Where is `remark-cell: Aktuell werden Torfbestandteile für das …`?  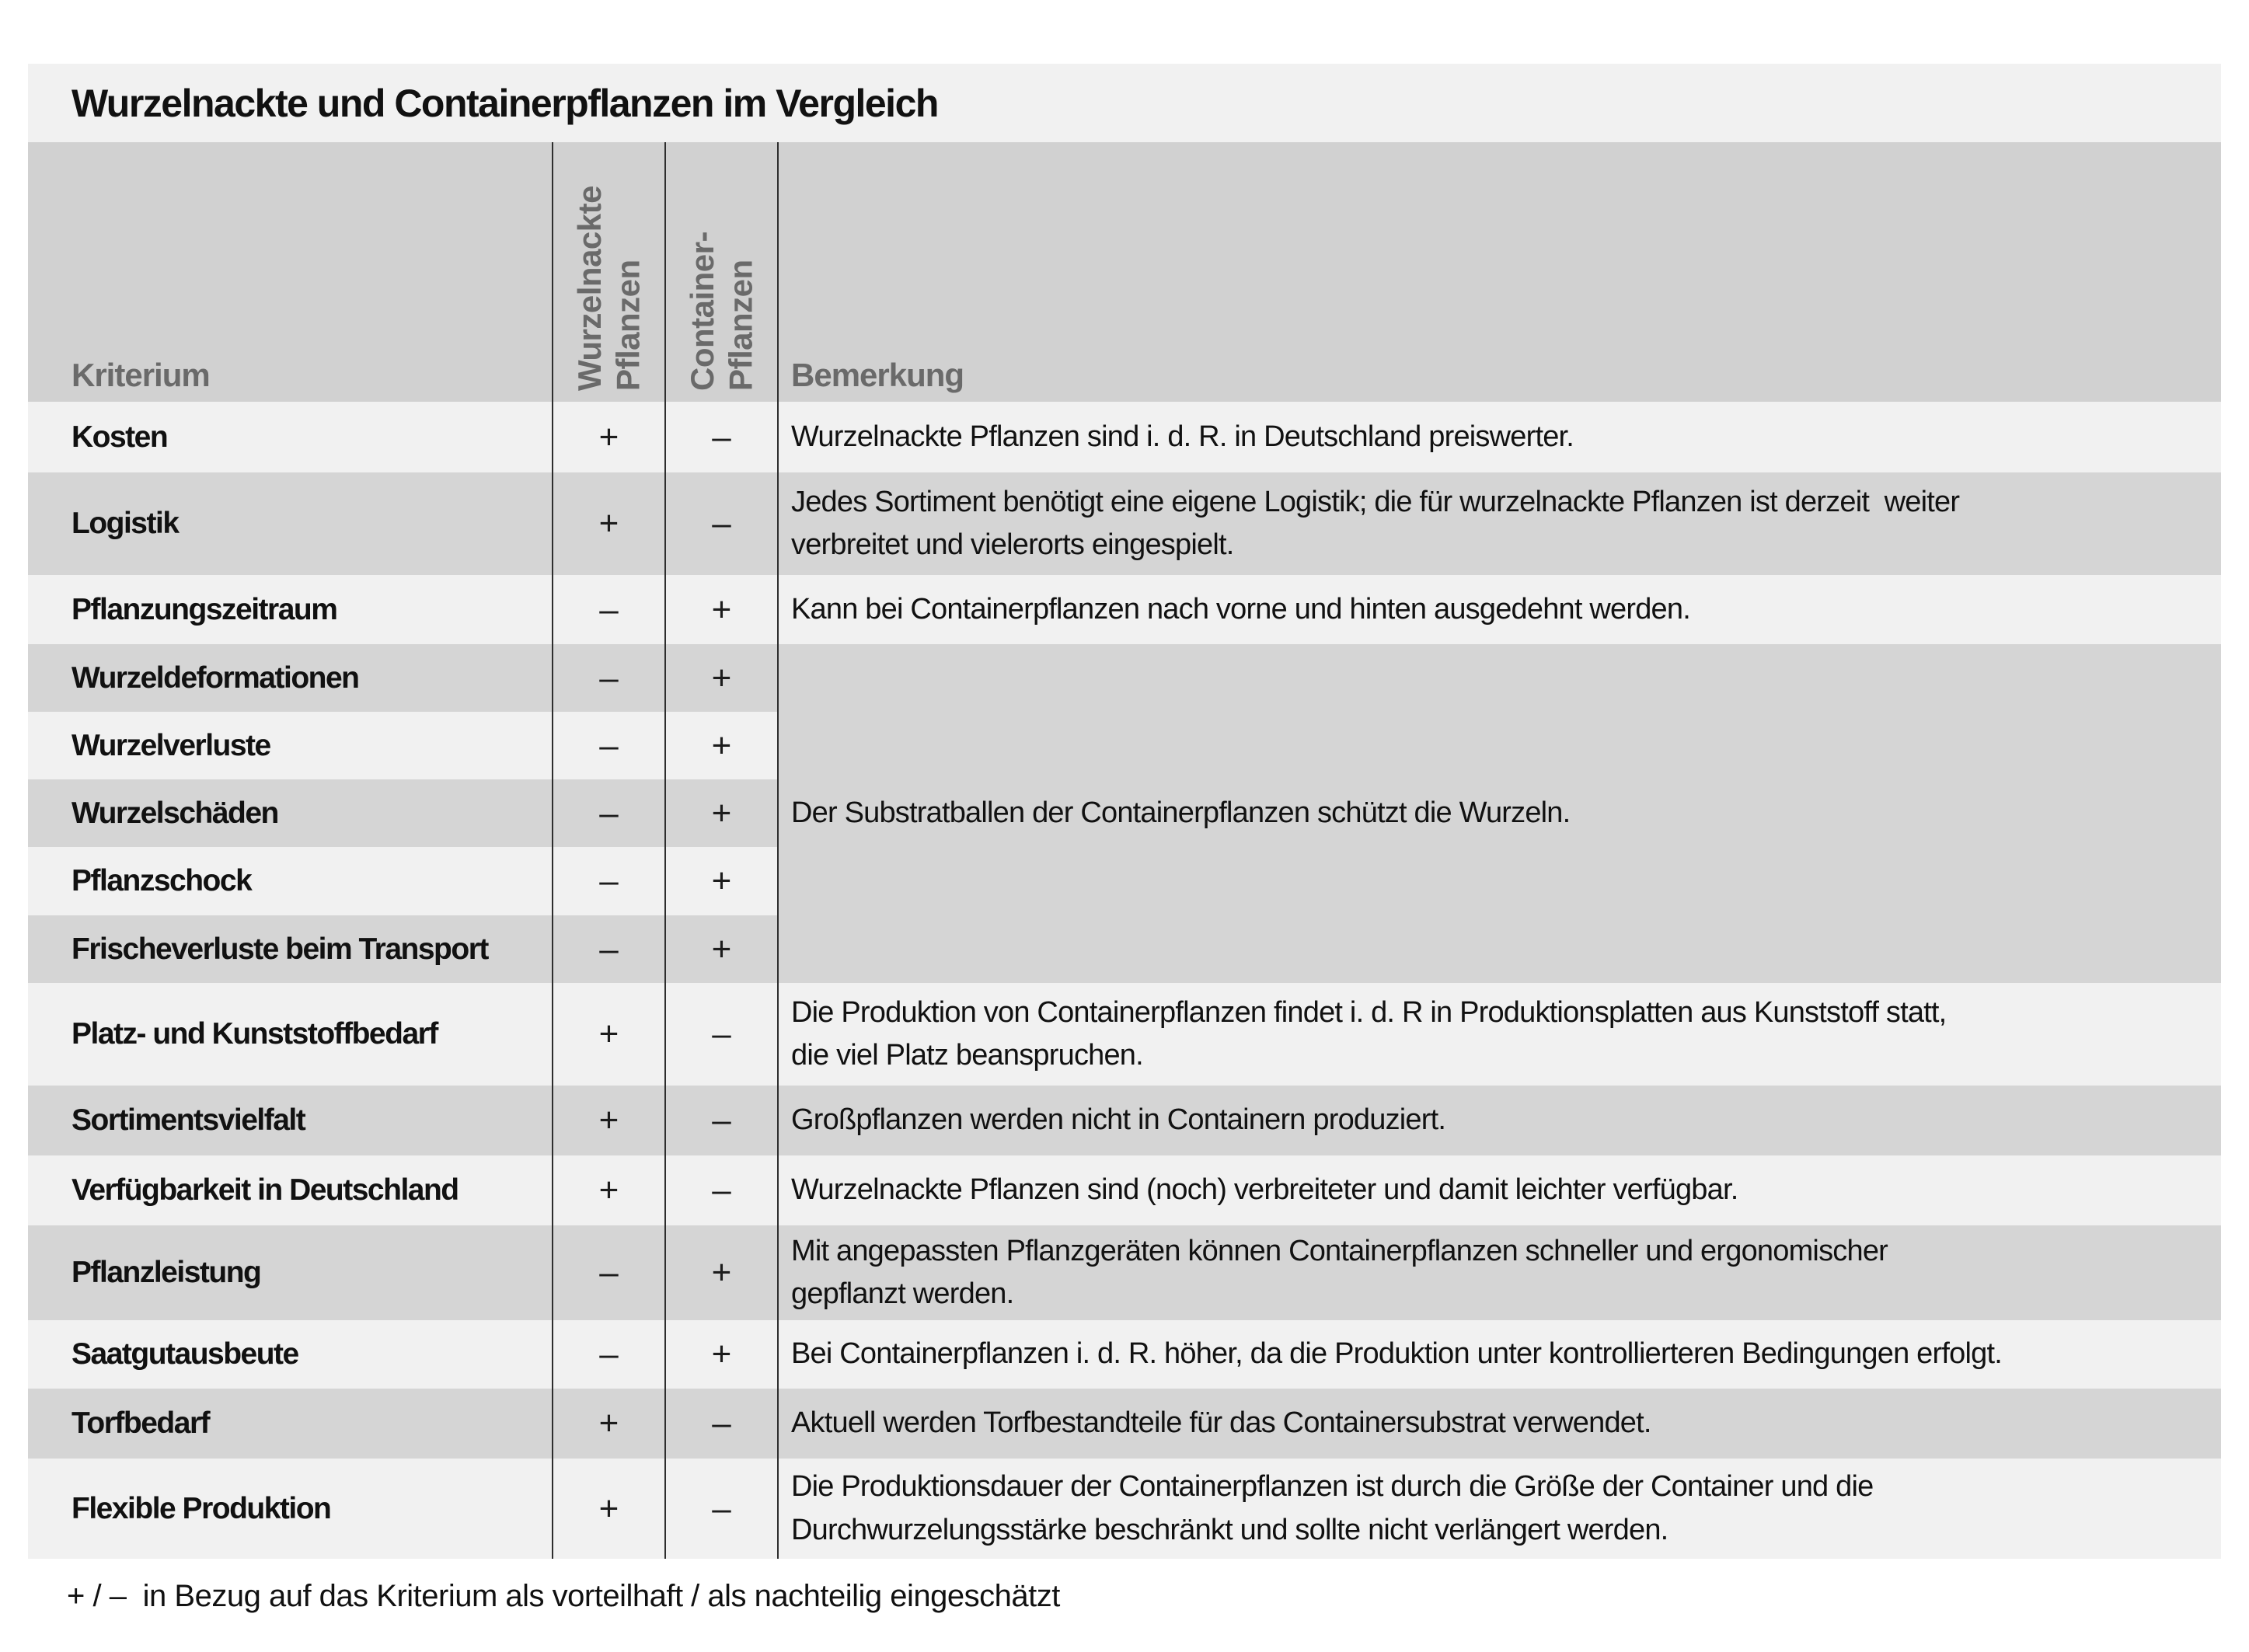 remark-cell: Aktuell werden Torfbestandteile für das … is located at coordinates (1499, 1424).